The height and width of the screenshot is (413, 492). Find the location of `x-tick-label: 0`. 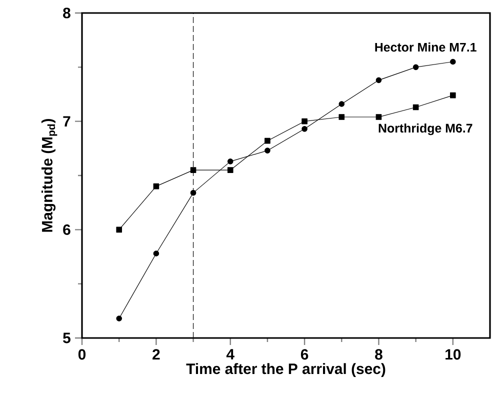

x-tick-label: 0 is located at coordinates (82, 354).